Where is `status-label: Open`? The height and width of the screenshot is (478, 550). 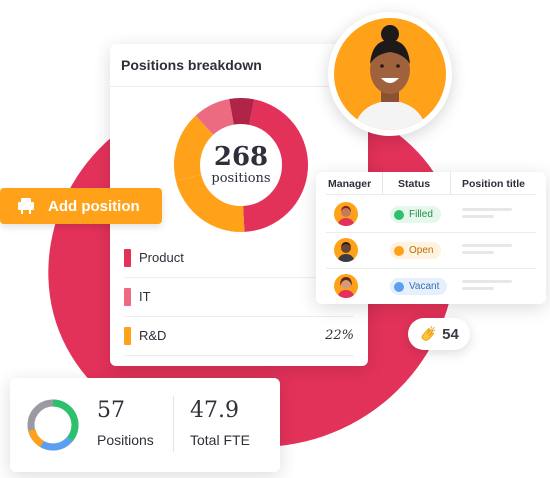 status-label: Open is located at coordinates (421, 250).